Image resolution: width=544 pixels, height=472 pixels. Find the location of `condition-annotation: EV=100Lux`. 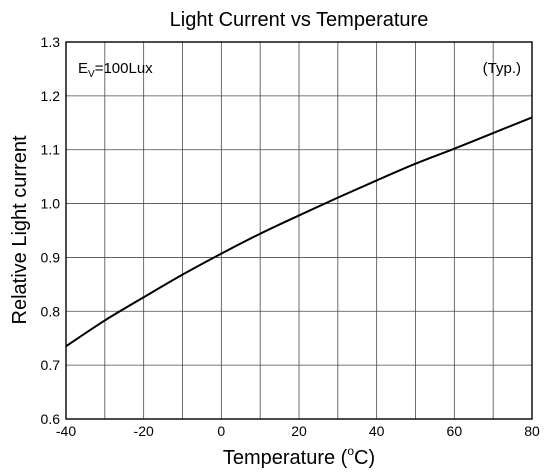

condition-annotation: EV=100Lux is located at coordinates (115, 70).